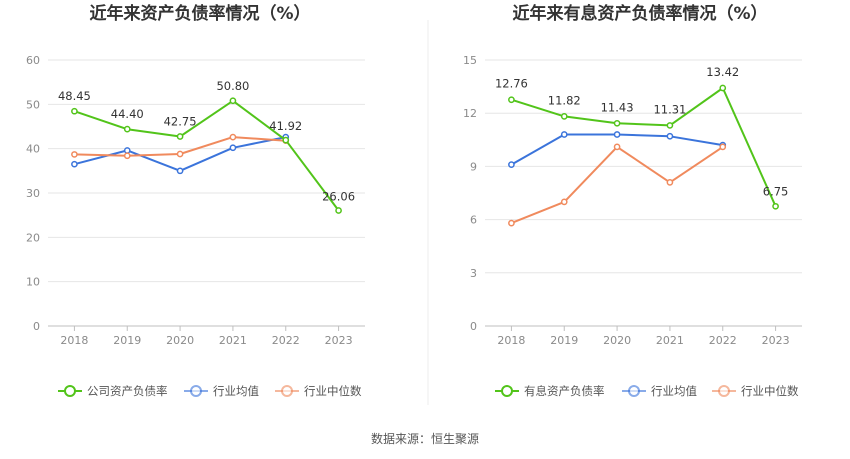 The height and width of the screenshot is (459, 850). I want to click on y-tick-label: 6, so click(473, 220).